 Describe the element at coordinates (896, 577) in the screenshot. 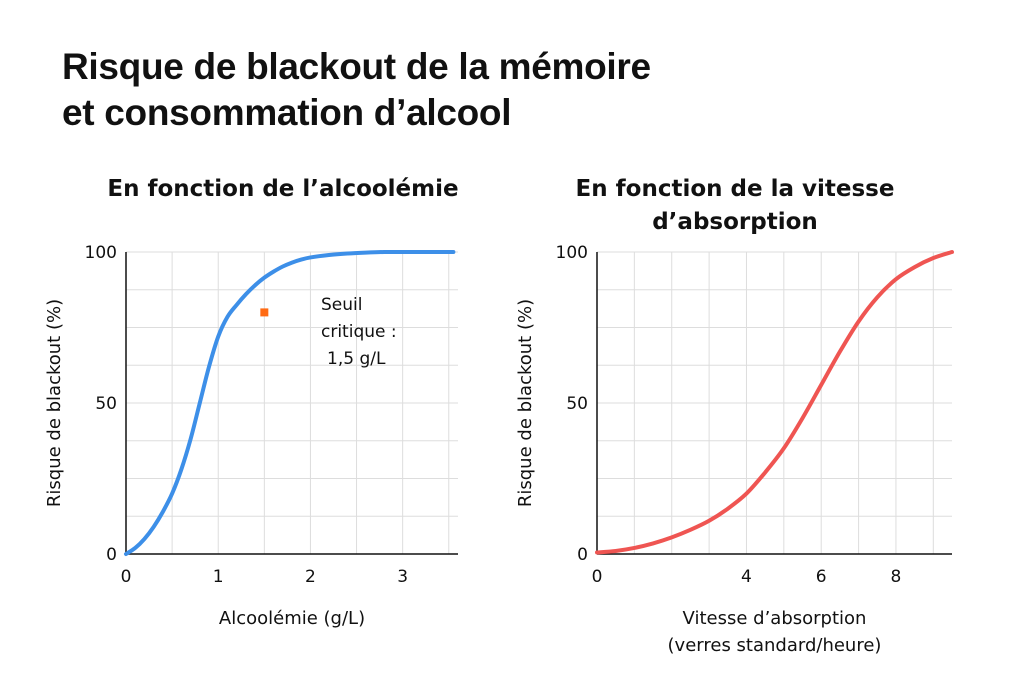

I see `x-tick-label: 8` at that location.